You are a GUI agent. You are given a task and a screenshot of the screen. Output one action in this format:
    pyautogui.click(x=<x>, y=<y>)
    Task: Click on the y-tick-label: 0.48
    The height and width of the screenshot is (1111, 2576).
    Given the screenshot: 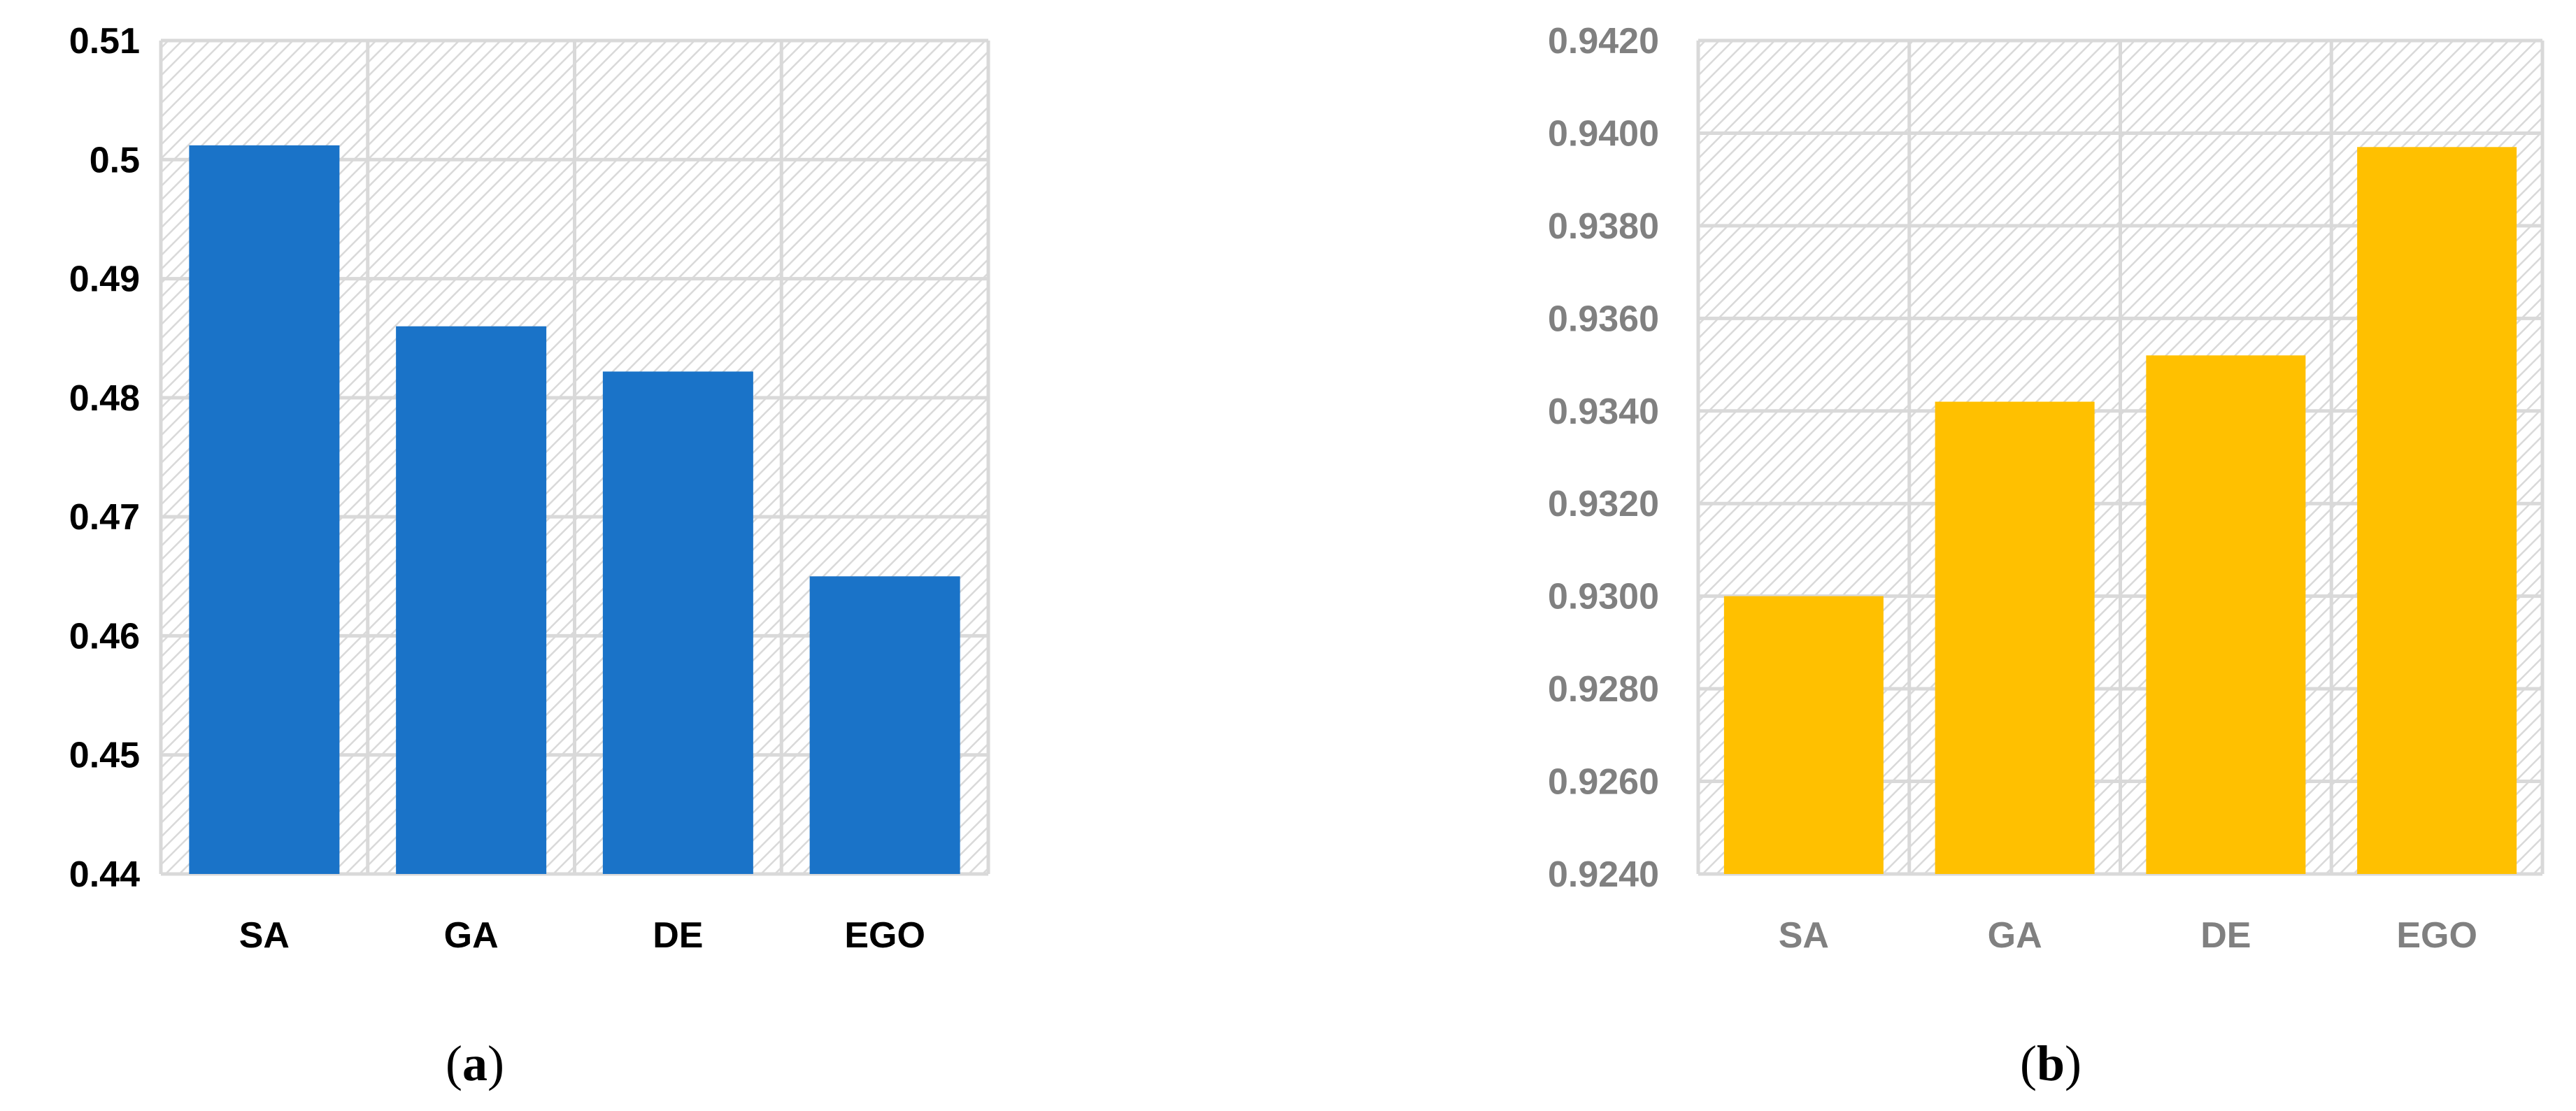 What is the action you would take?
    pyautogui.click(x=104, y=398)
    